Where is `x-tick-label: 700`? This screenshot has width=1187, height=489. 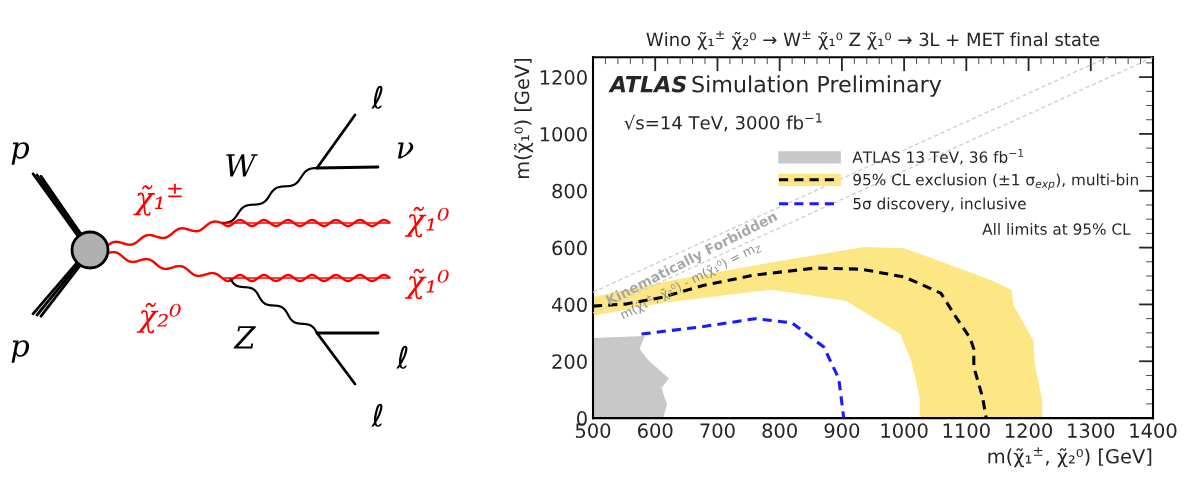
x-tick-label: 700 is located at coordinates (717, 431).